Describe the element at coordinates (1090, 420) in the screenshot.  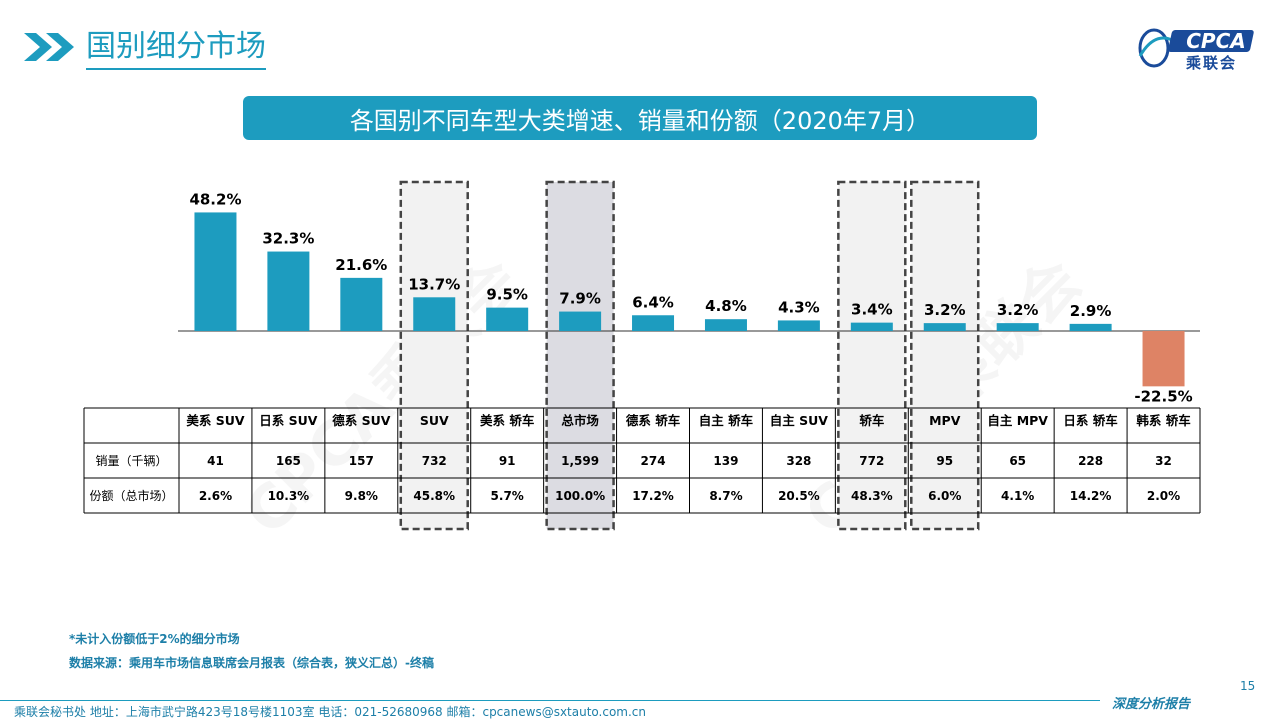
I see `table-header-cell: 日系 轿车` at that location.